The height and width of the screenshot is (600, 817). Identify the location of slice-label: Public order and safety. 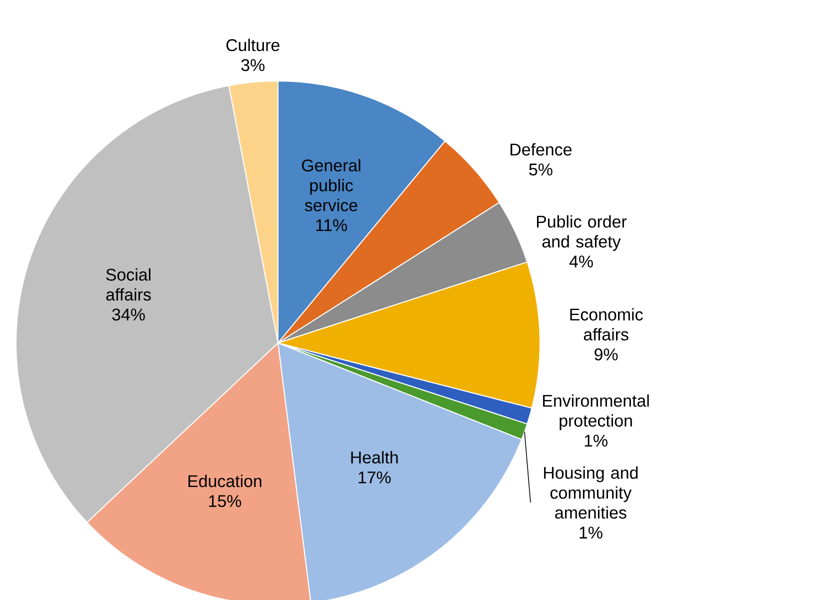
(582, 233).